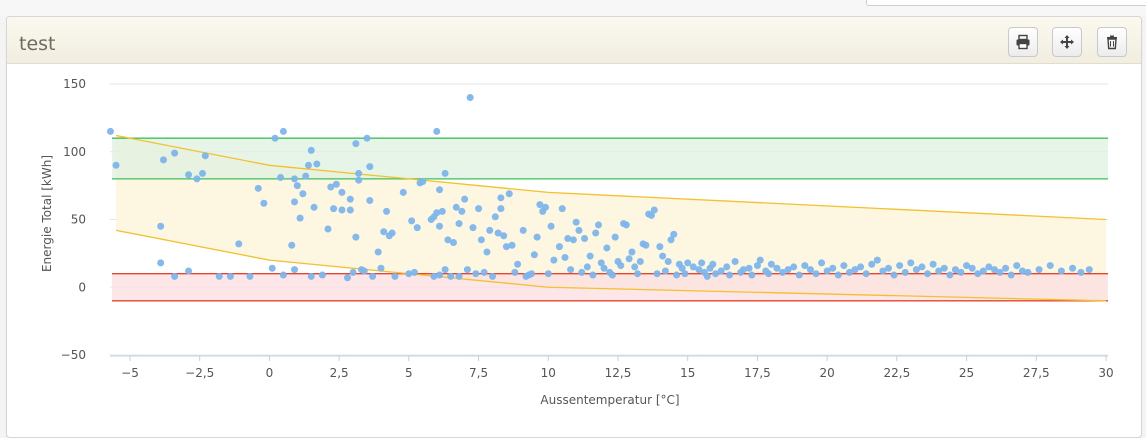  I want to click on print-button, so click(1023, 42).